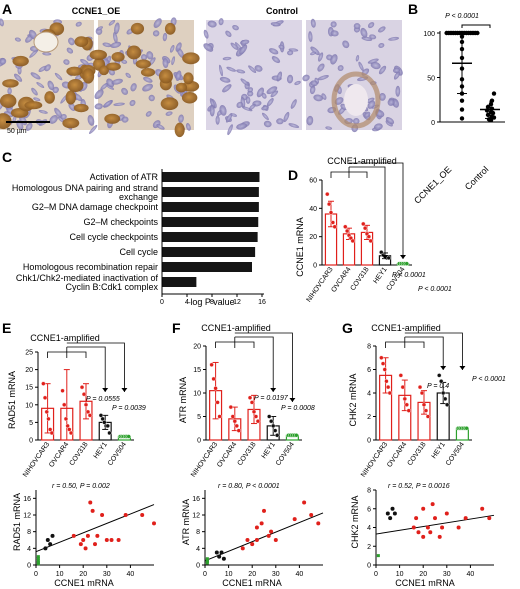  Describe the element at coordinates (12, 400) in the screenshot. I see `e-ylabel: RAD51 mRNA` at that location.